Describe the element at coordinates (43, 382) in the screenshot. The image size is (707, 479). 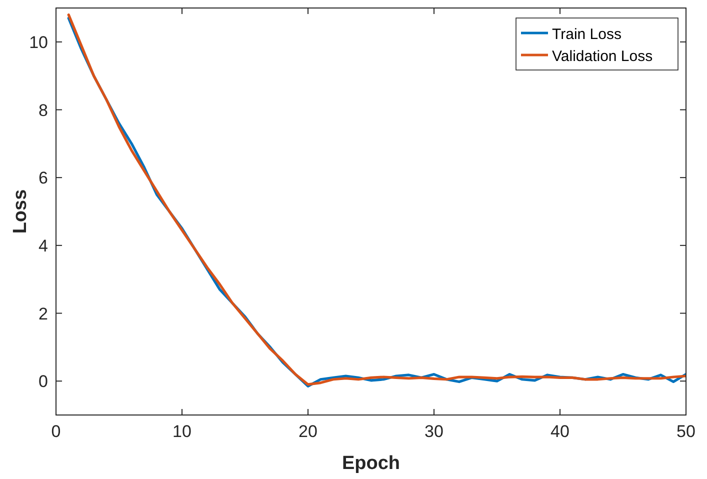
I see `y-tick-label: 0` at that location.